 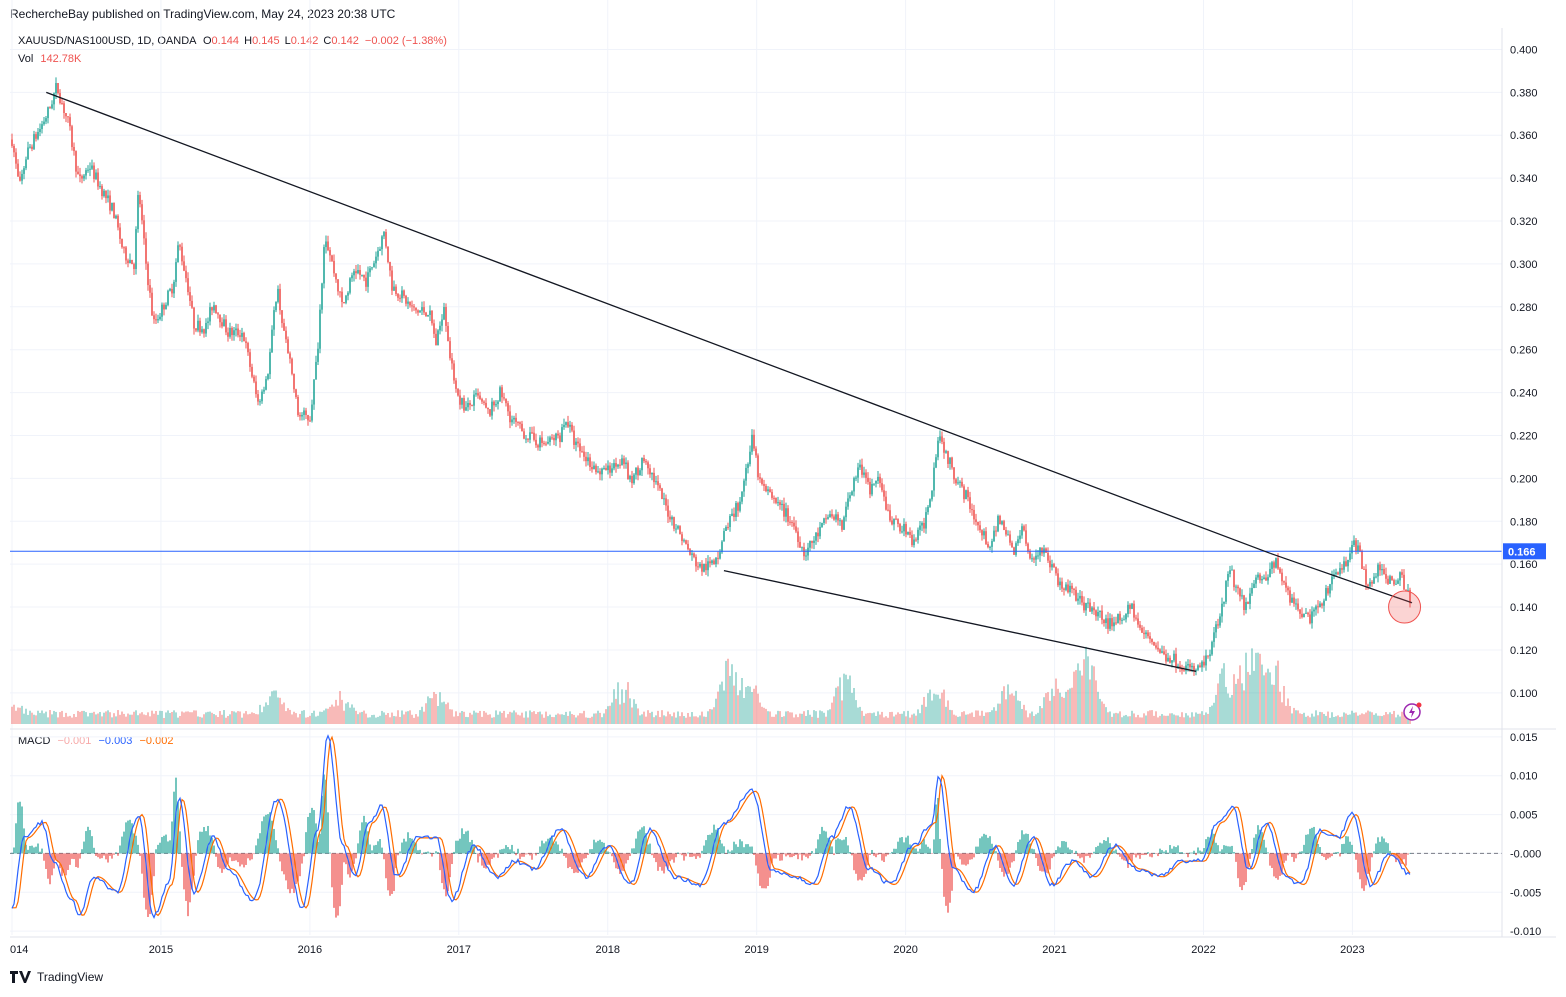 What do you see at coordinates (608, 950) in the screenshot?
I see `x-tick-label: 2018` at bounding box center [608, 950].